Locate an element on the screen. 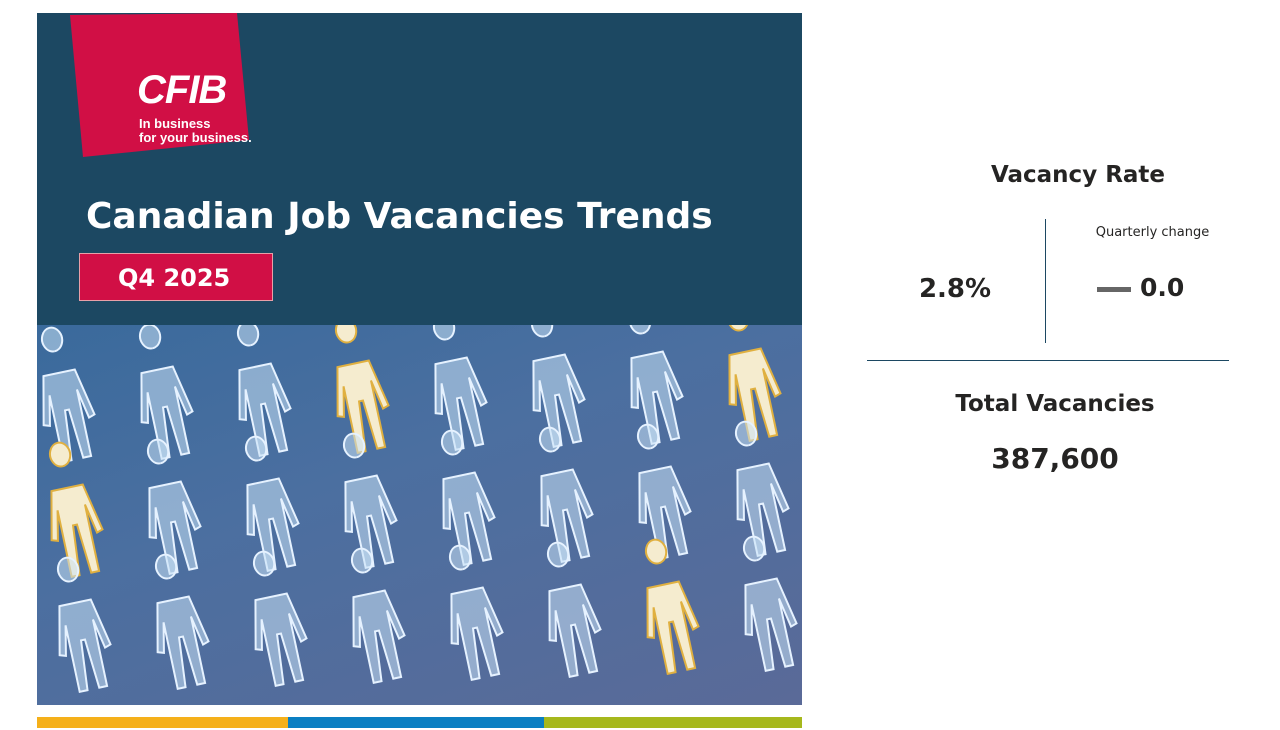 Image resolution: width=1280 pixels, height=730 pixels. cfib-logo is located at coordinates (159, 85).